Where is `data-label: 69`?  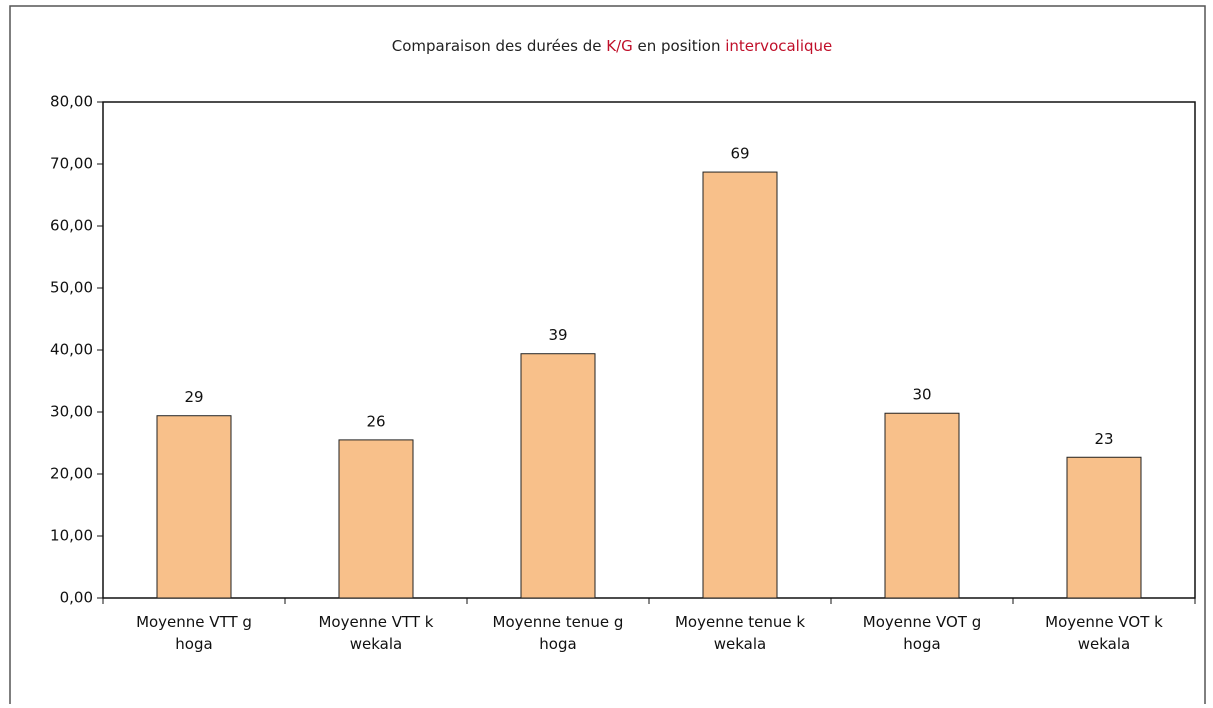 data-label: 69 is located at coordinates (739, 154).